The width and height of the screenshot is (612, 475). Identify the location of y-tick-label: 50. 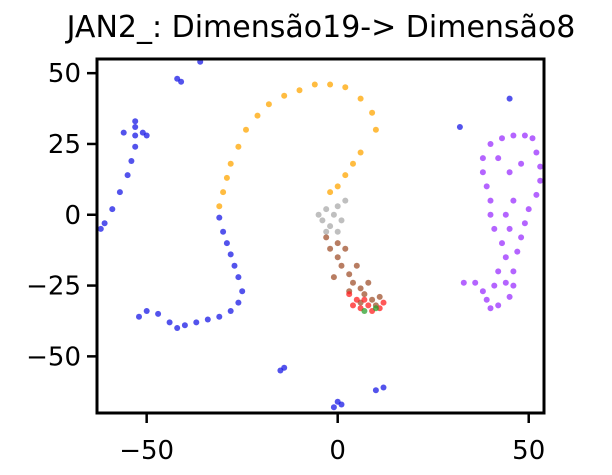
(64, 74).